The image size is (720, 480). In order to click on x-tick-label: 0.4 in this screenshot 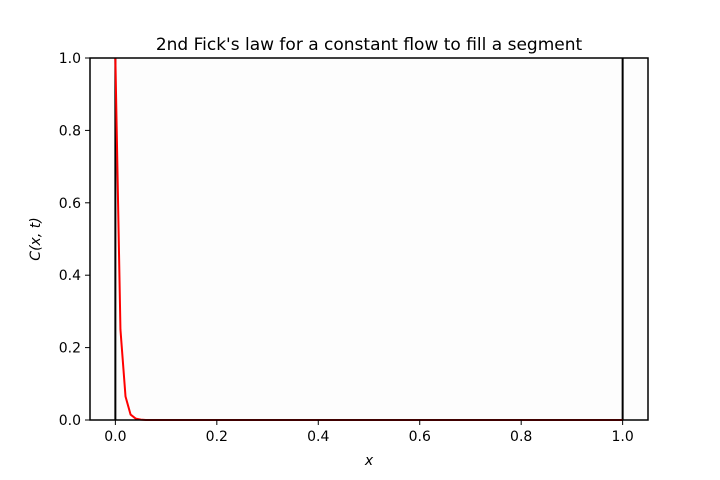, I will do `click(318, 437)`.